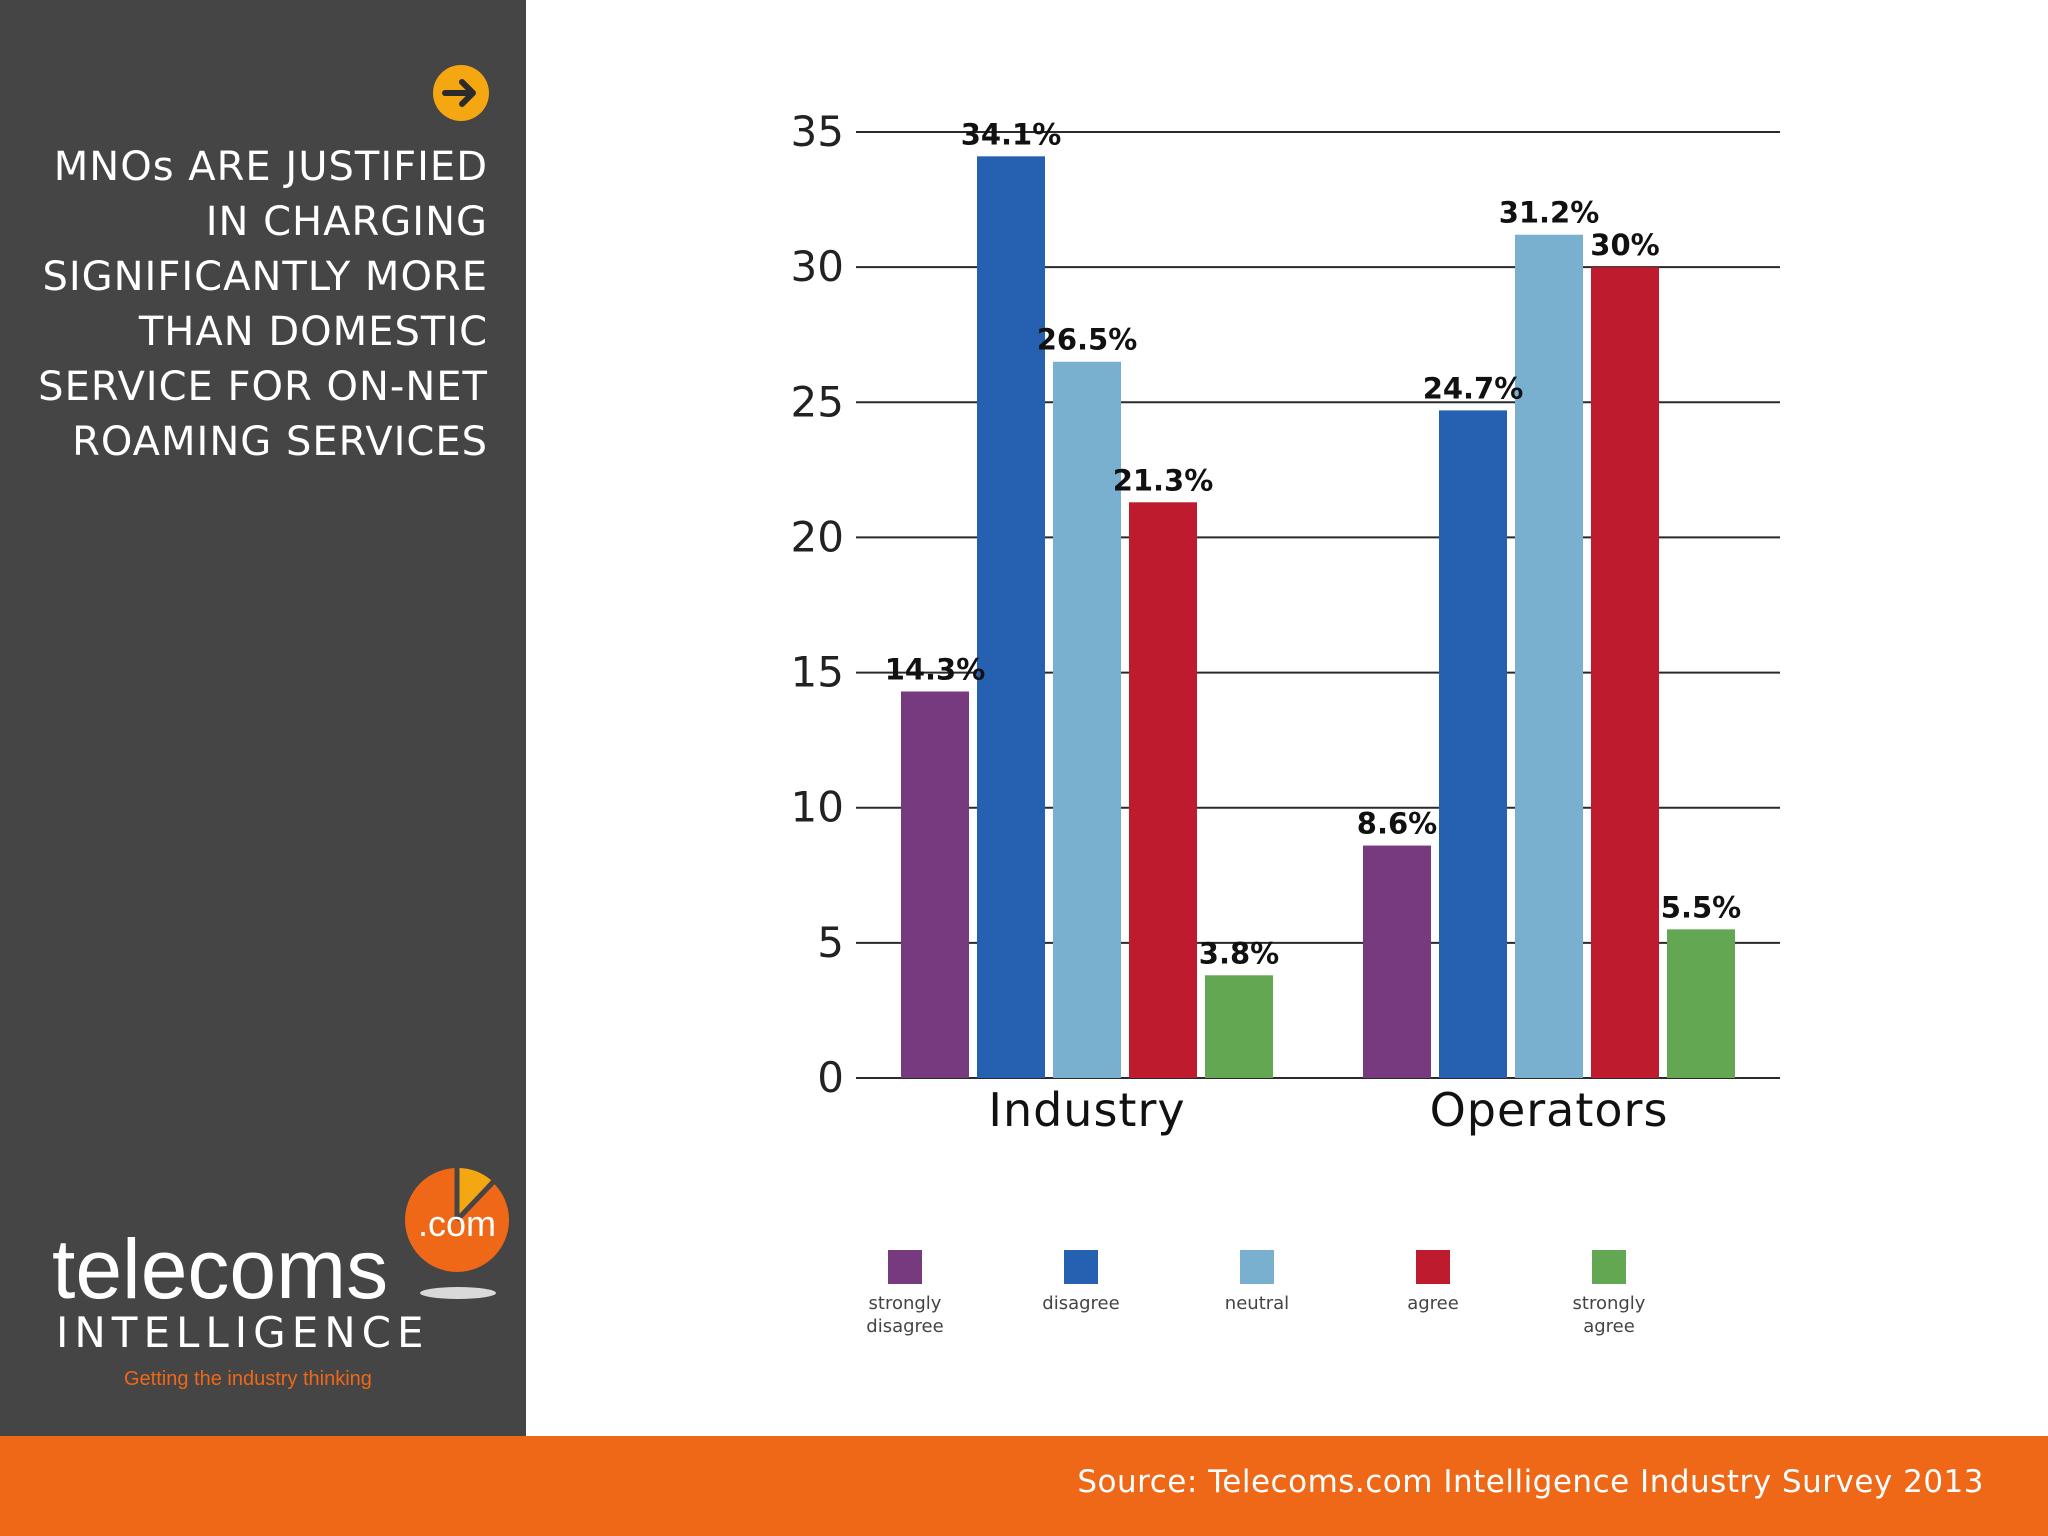  Describe the element at coordinates (1163, 790) in the screenshot. I see `bar-industry-agree` at that location.